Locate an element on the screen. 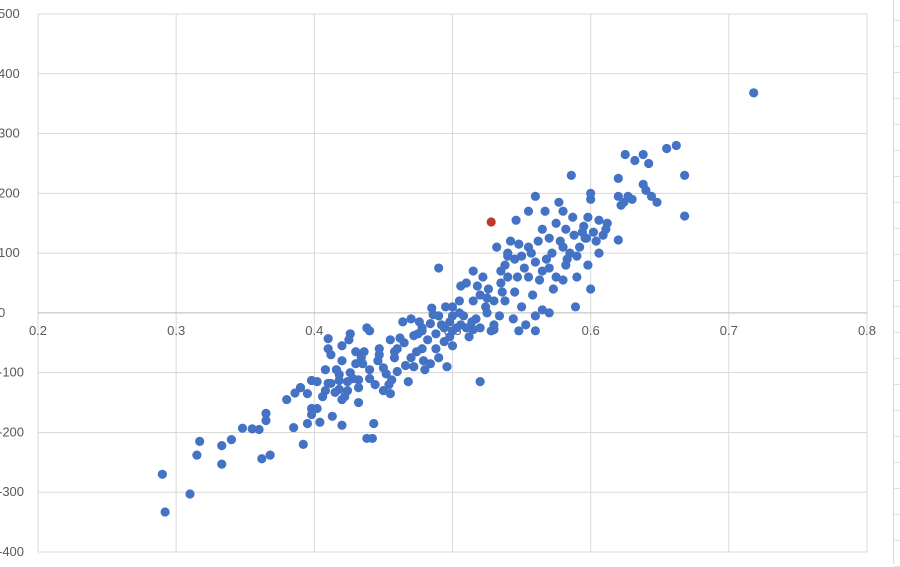 The width and height of the screenshot is (900, 567). y-tick-label: 100 is located at coordinates (10, 252).